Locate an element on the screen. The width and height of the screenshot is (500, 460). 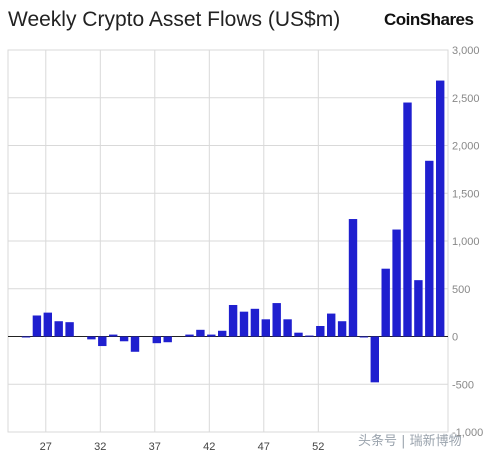
chart-title: Weekly Crypto Asset Flows (US$m) is located at coordinates (174, 19).